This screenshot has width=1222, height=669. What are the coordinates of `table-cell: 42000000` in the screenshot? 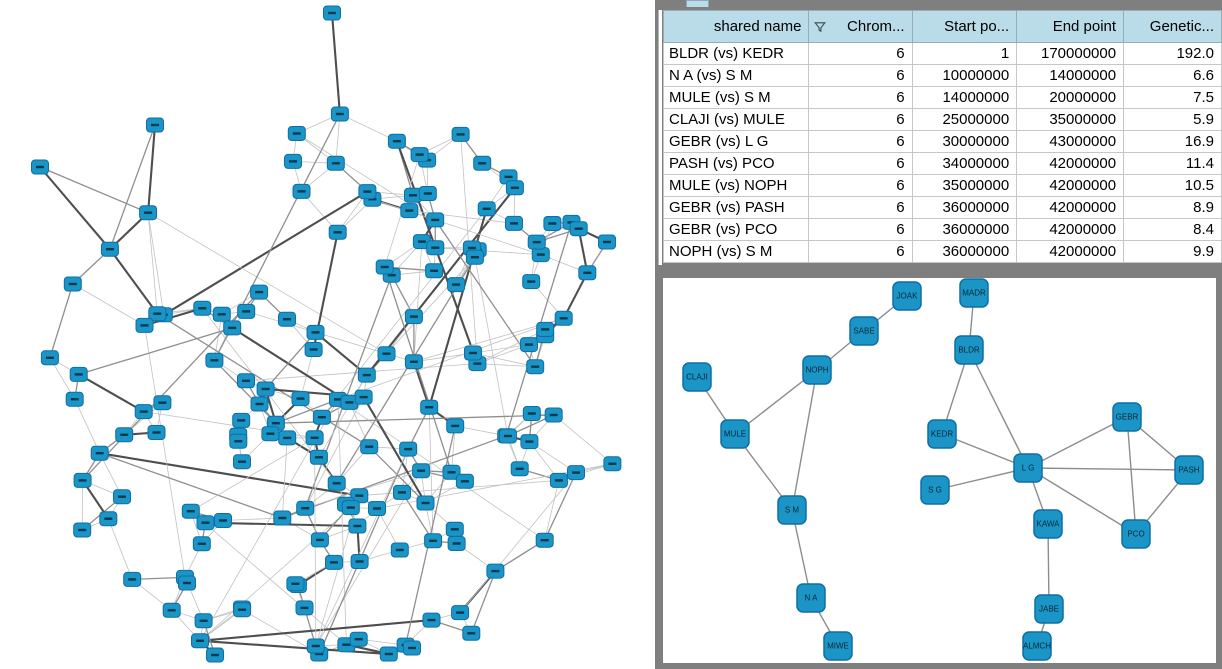 It's located at (1070, 163).